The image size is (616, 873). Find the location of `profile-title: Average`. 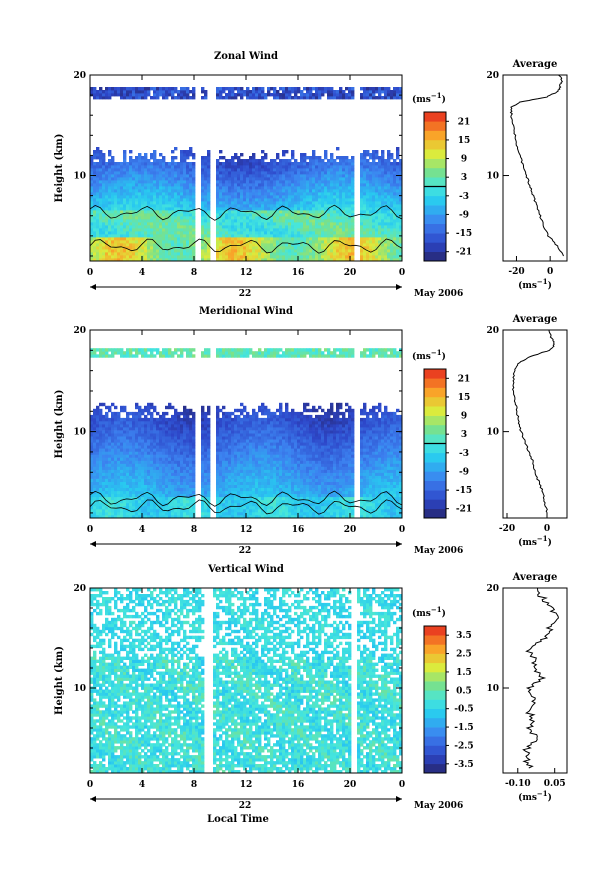

profile-title: Average is located at coordinates (535, 64).